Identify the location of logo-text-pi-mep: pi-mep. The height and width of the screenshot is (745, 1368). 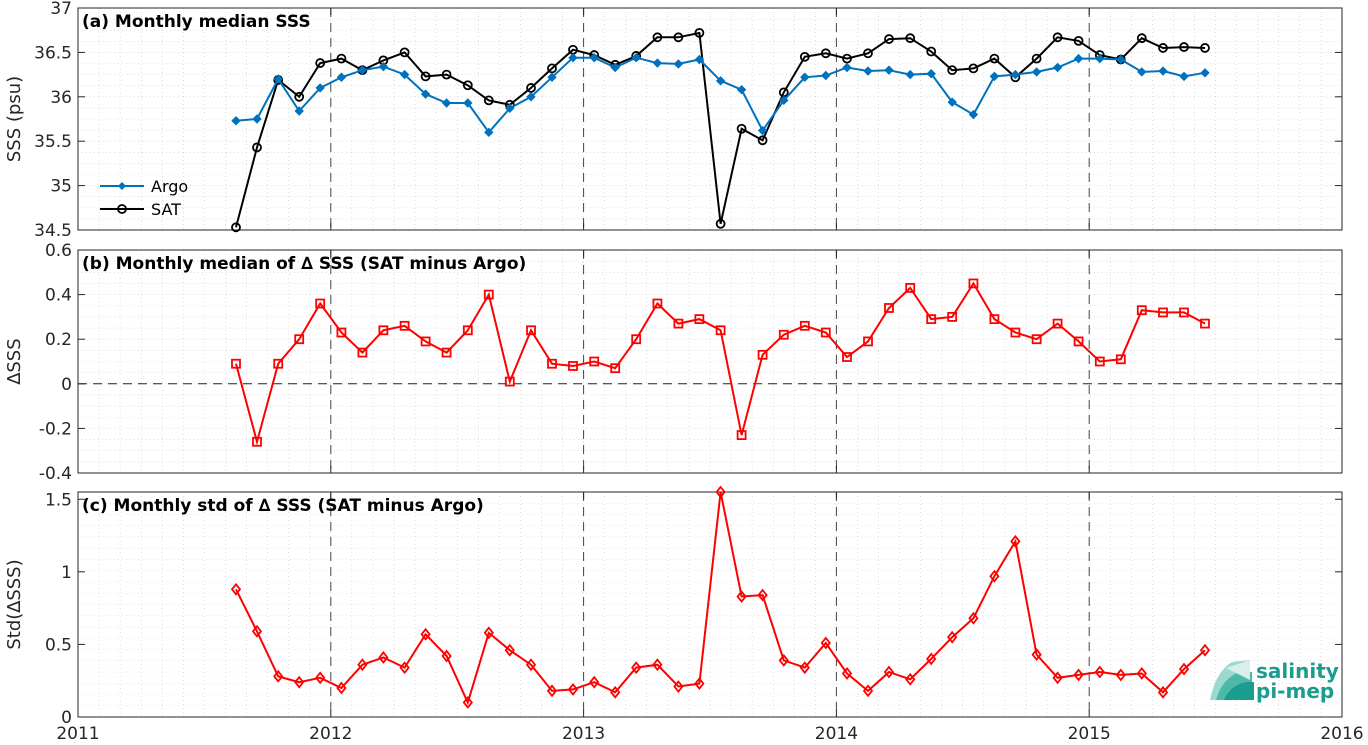
(1295, 691).